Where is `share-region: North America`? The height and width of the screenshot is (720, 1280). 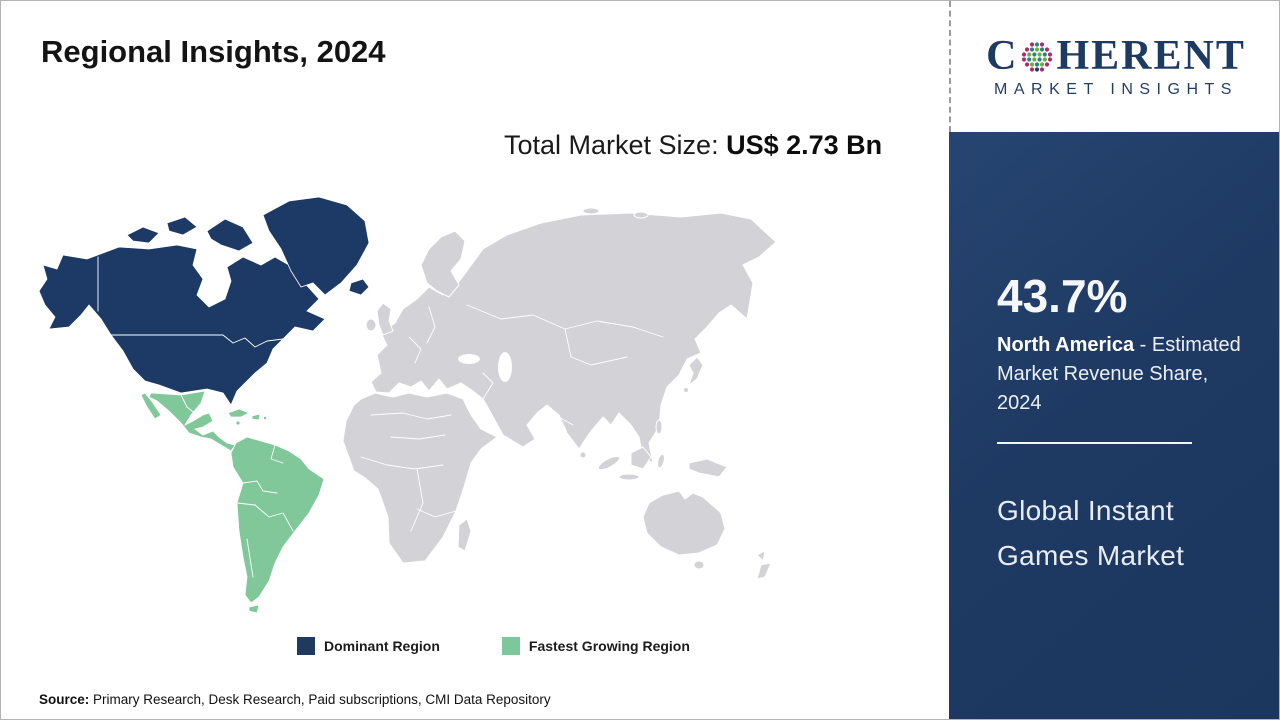
share-region: North America is located at coordinates (1066, 345).